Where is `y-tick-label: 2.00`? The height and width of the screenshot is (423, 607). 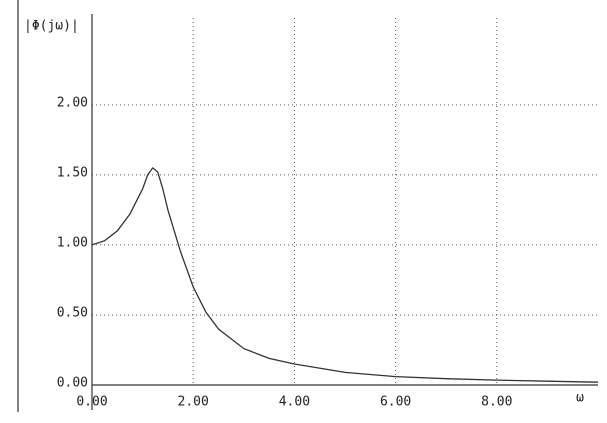
y-tick-label: 2.00 is located at coordinates (72, 102).